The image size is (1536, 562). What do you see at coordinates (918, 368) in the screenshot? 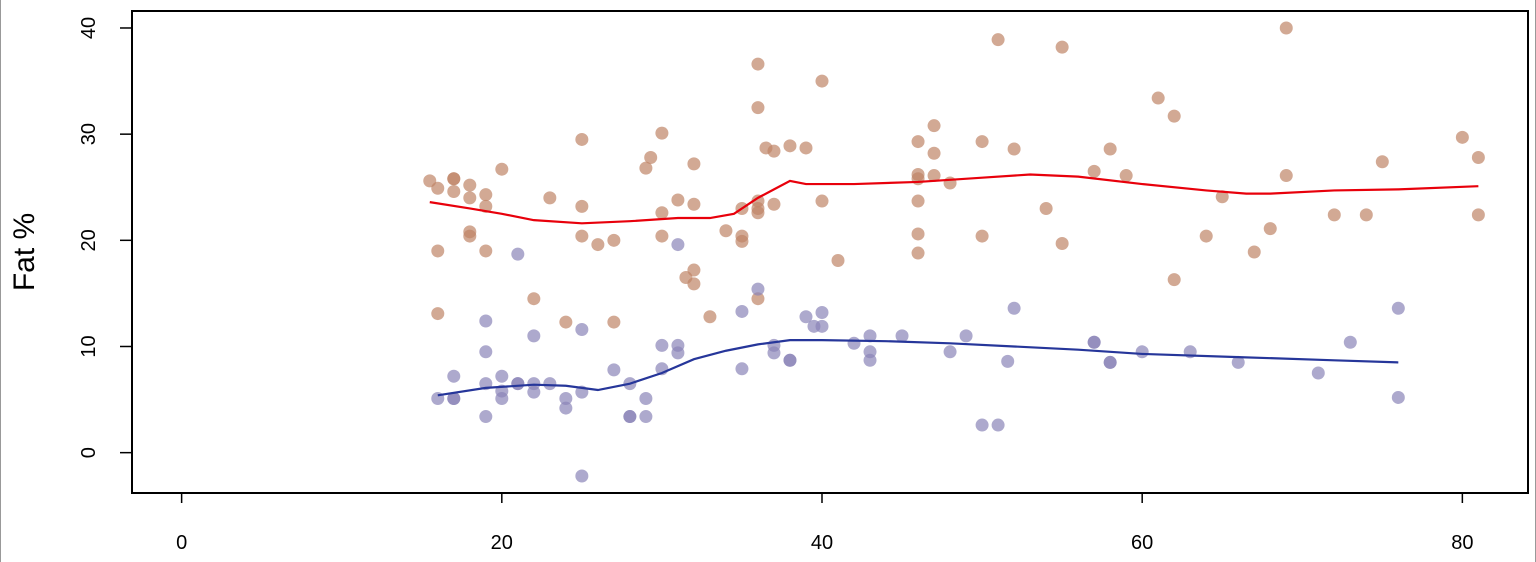
I see `series-b-smooth-line` at bounding box center [918, 368].